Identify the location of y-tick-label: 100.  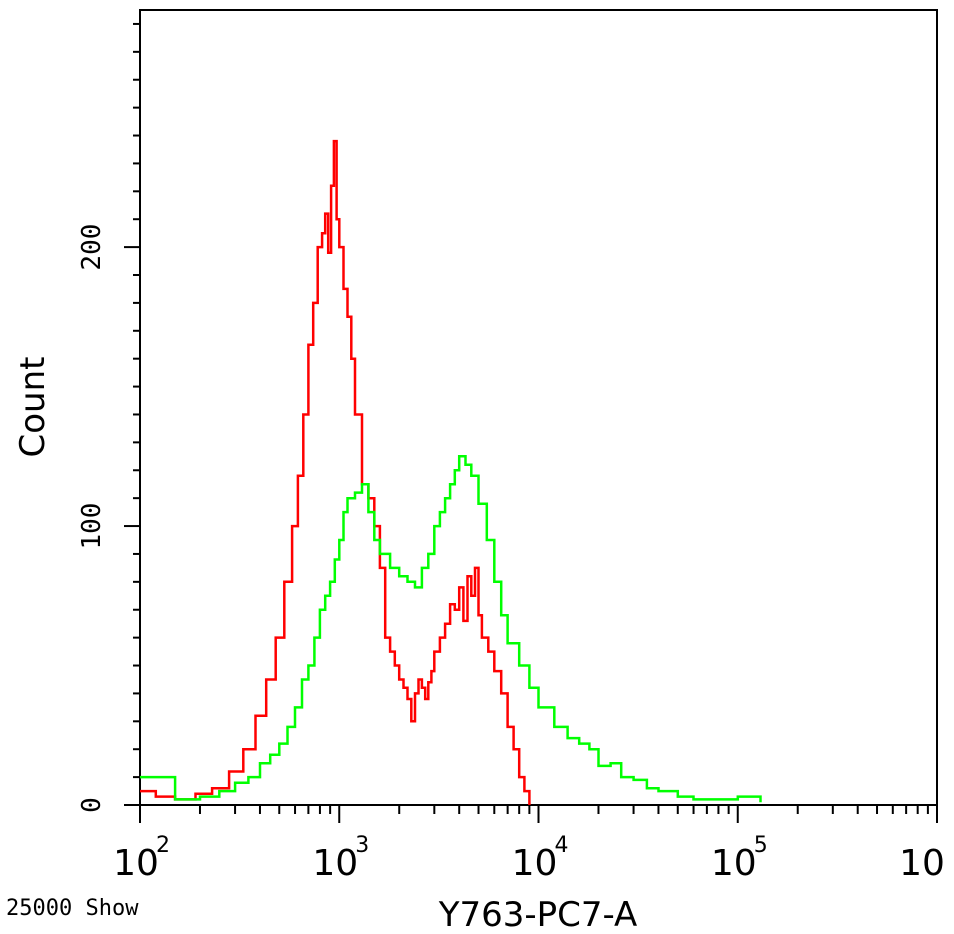
(92, 526).